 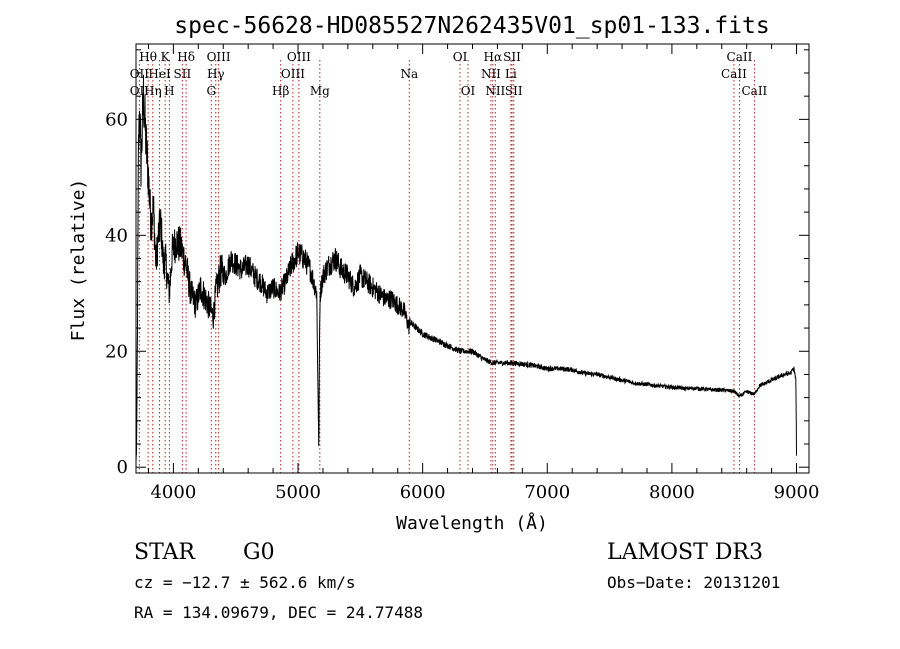 I want to click on spectral-line-label: H, so click(x=169, y=91).